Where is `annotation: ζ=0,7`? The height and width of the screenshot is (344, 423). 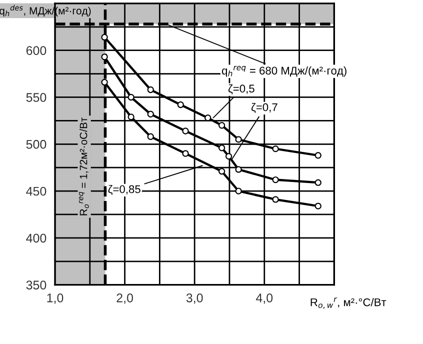 annotation: ζ=0,7 is located at coordinates (264, 107).